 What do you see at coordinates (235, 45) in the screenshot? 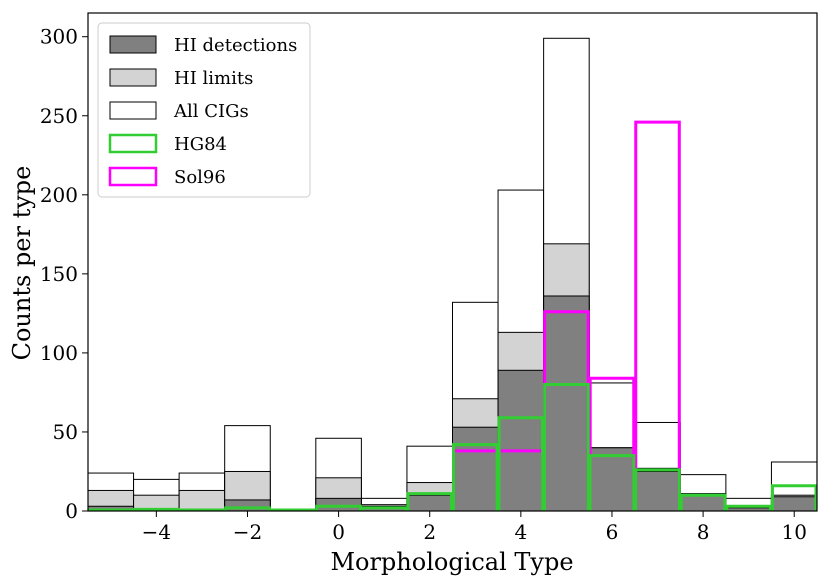
I see `legend-label-hi-detections: HI detections` at bounding box center [235, 45].